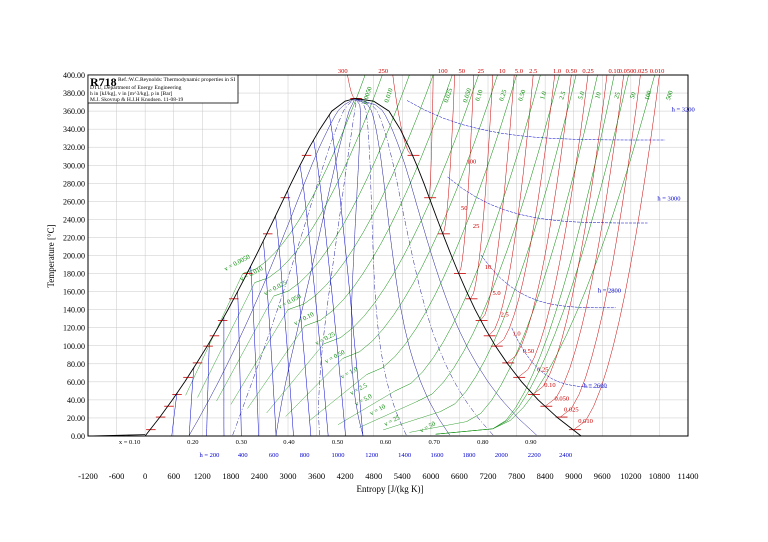  I want to click on x-tick-label: -1200, so click(88, 476).